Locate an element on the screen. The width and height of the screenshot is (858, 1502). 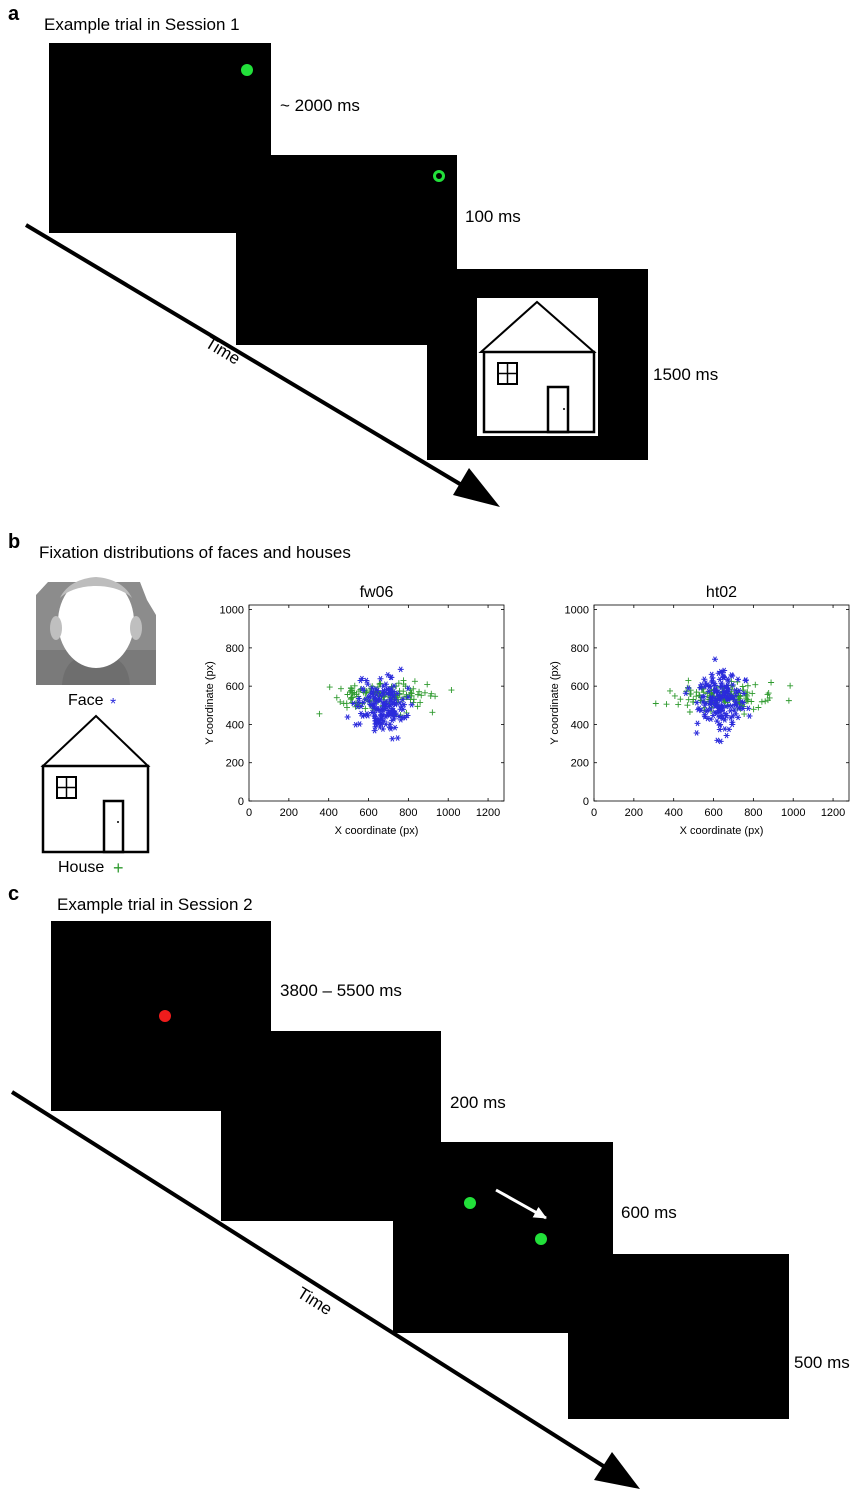
plot-frame is located at coordinates (376, 703).